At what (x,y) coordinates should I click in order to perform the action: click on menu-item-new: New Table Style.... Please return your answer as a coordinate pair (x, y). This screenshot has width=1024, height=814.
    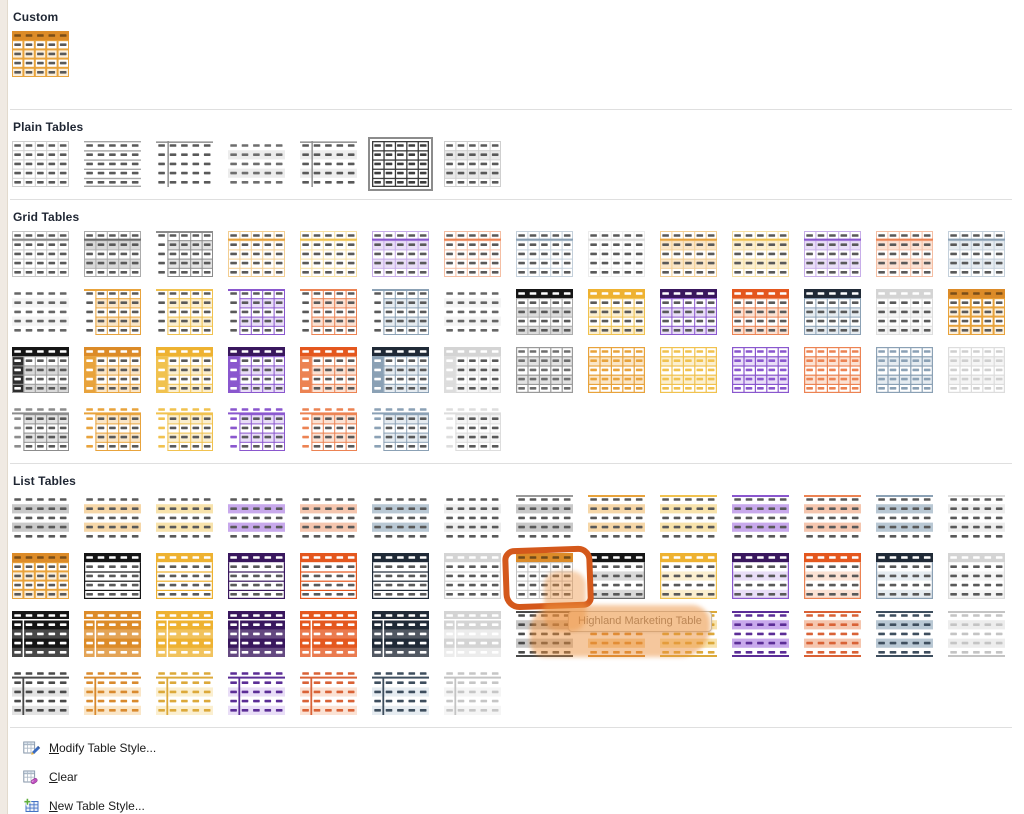
    Looking at the image, I should click on (519, 802).